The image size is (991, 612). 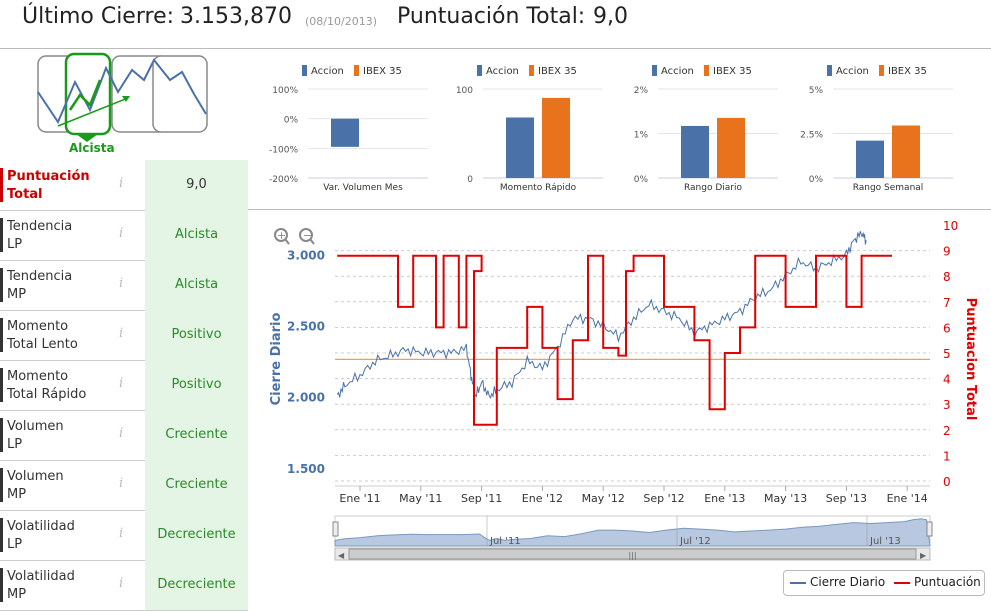 What do you see at coordinates (816, 180) in the screenshot?
I see `y-tick-label: 0%` at bounding box center [816, 180].